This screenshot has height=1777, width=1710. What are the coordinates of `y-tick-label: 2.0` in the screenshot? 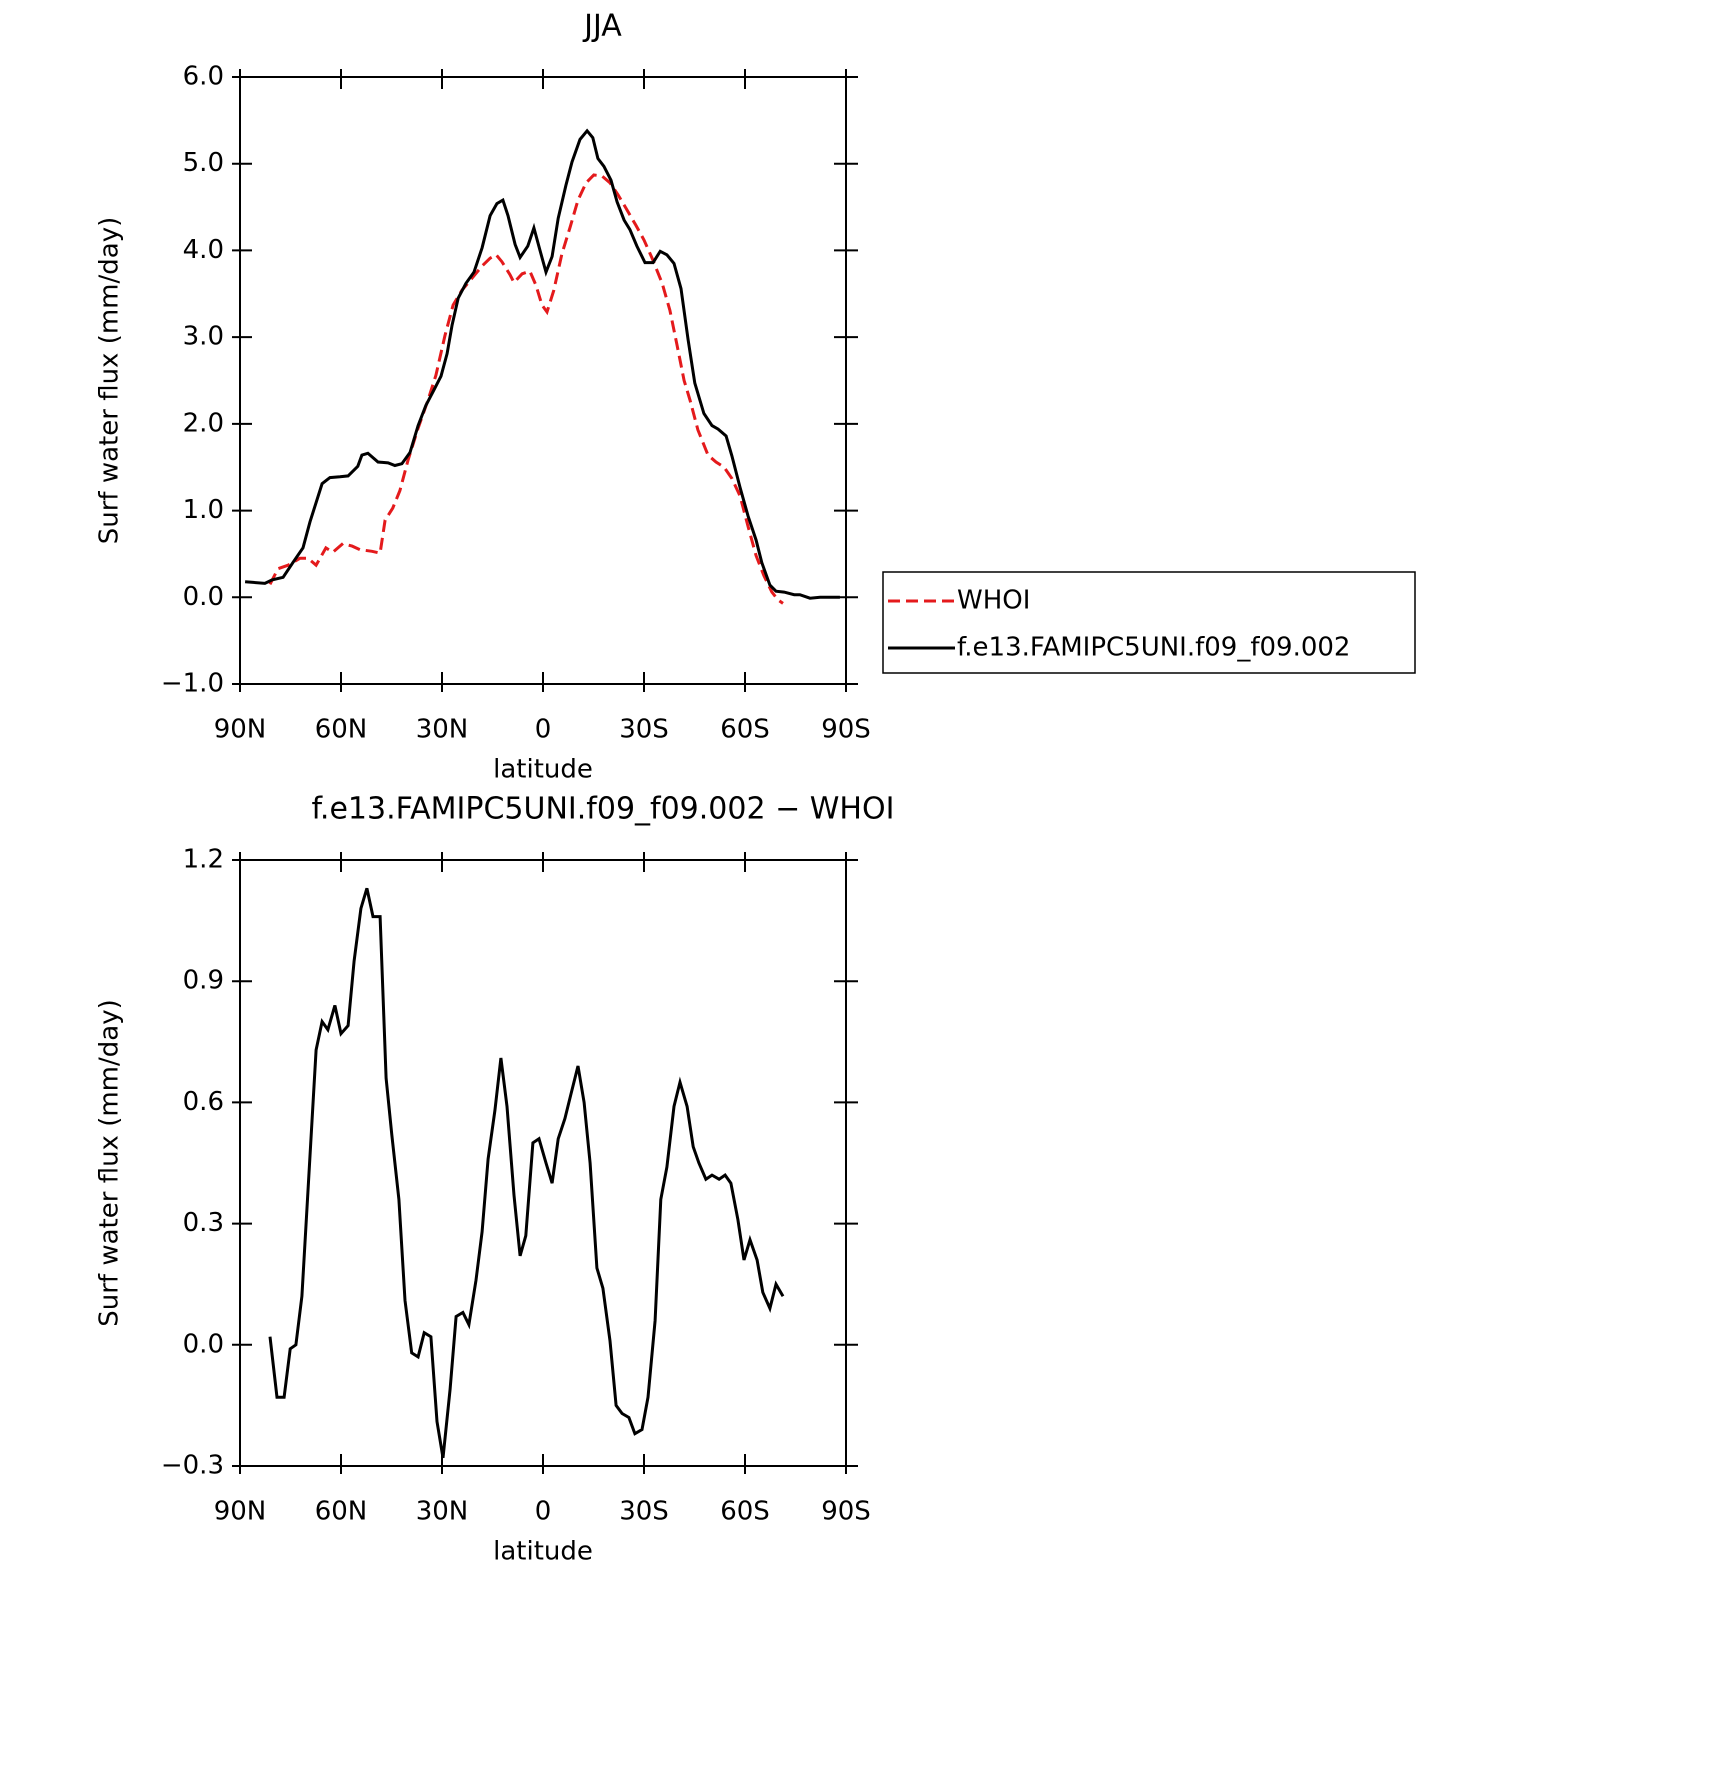 It's located at (203, 423).